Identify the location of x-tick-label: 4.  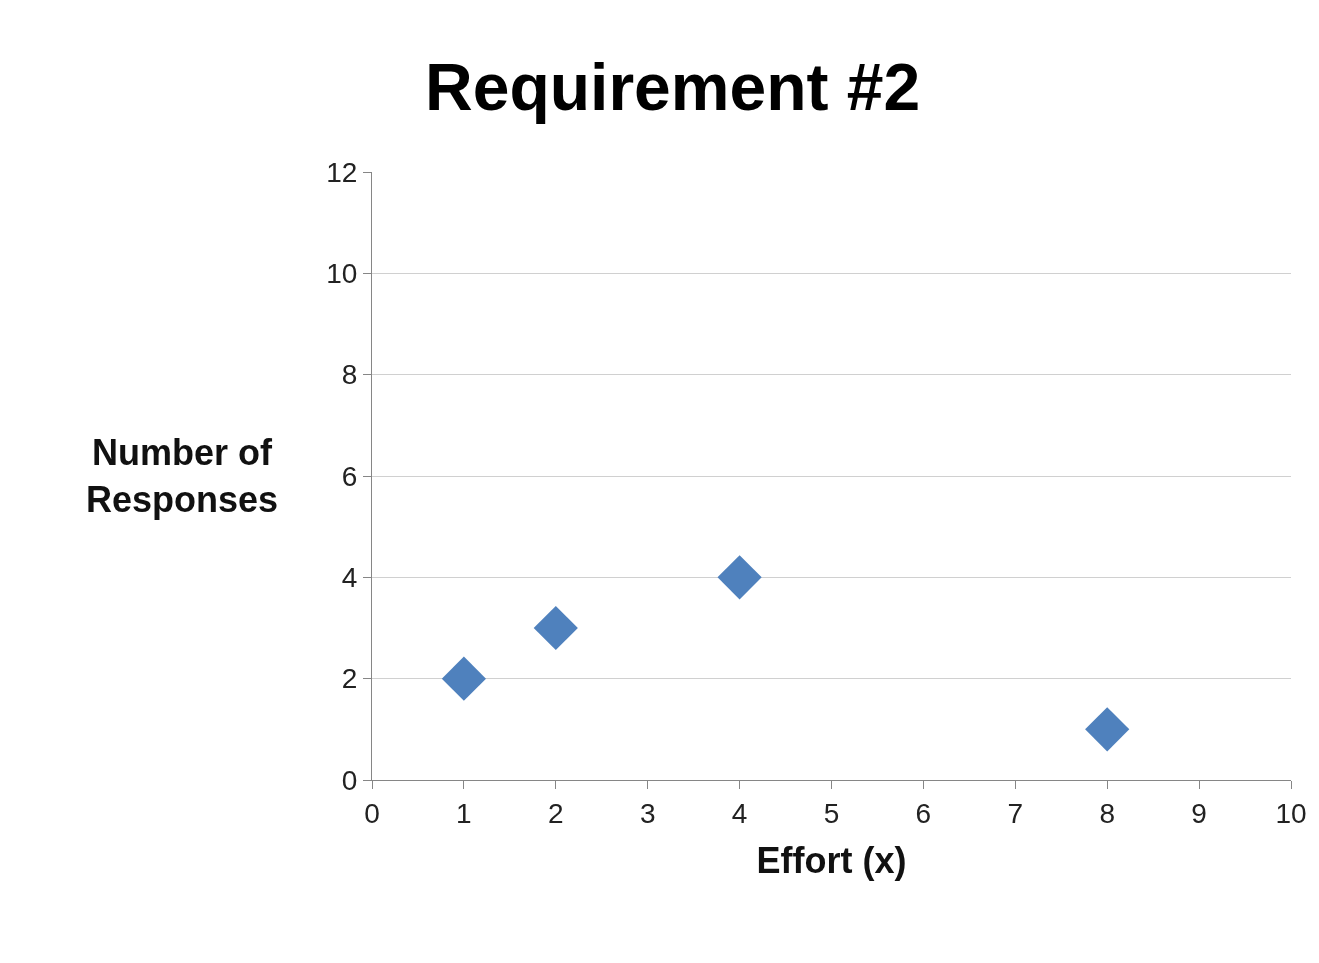
(739, 813).